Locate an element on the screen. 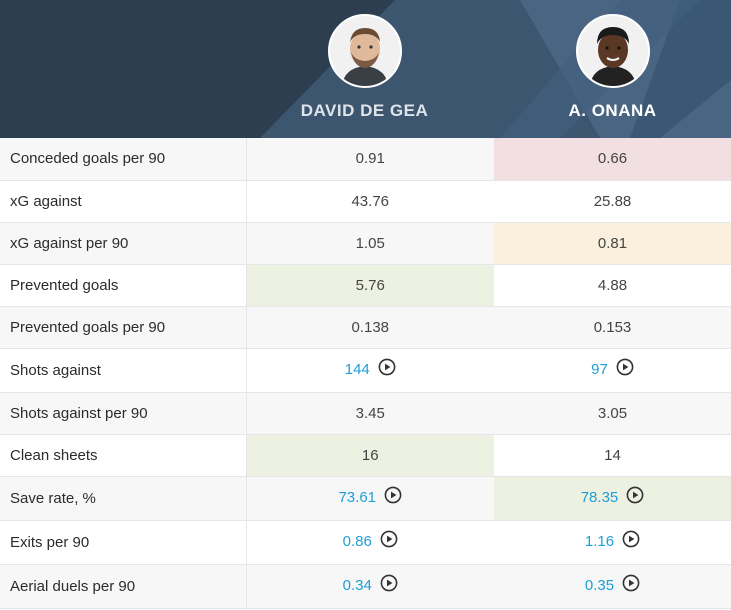  stat-value-player-1: 3.45 is located at coordinates (370, 413).